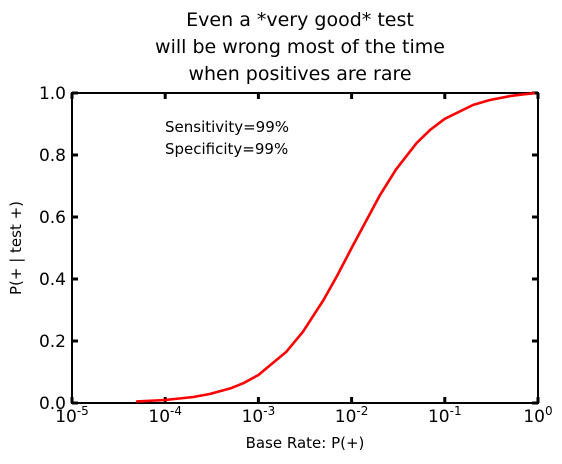 The width and height of the screenshot is (562, 464). I want to click on y-tick-label: 0.0, so click(52, 404).